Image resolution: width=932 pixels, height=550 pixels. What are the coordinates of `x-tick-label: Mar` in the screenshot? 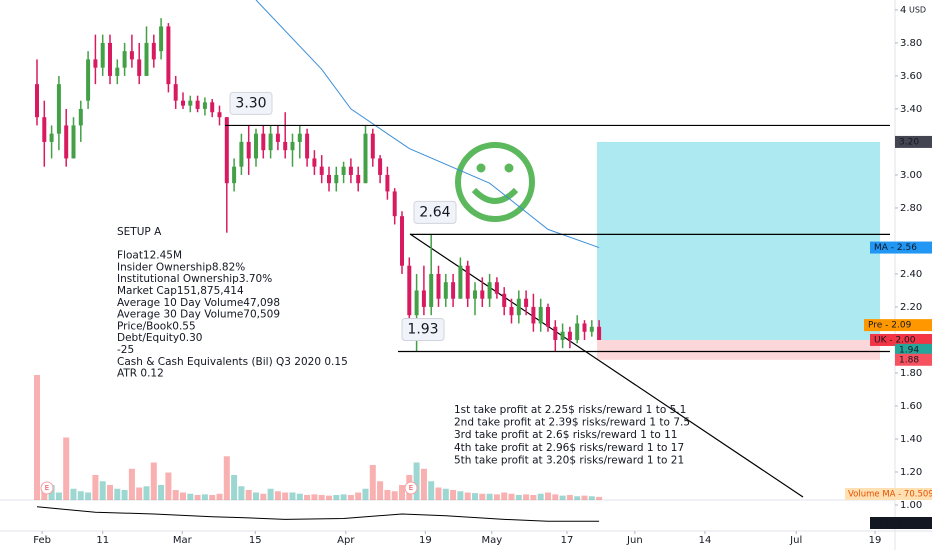 It's located at (183, 540).